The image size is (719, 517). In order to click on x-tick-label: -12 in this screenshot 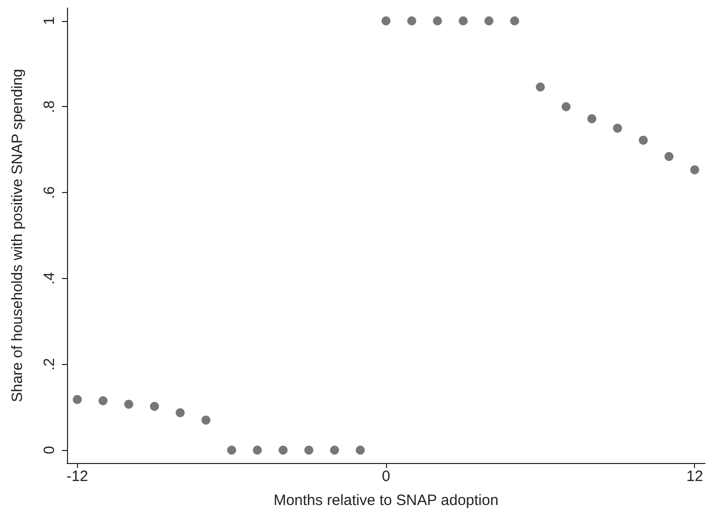, I will do `click(77, 476)`.